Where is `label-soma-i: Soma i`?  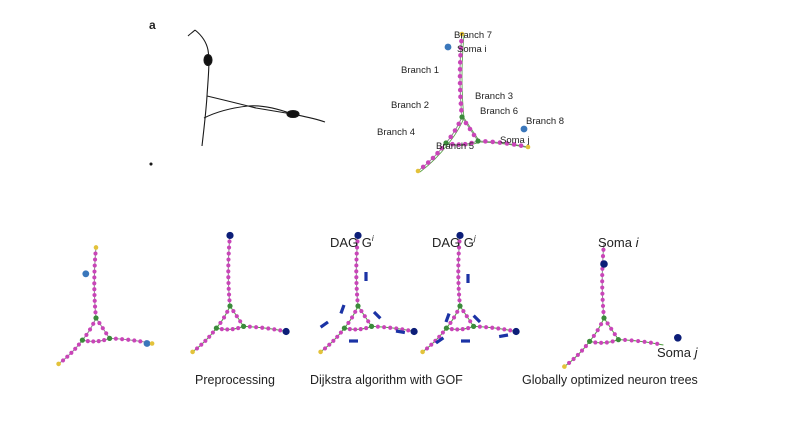
label-soma-i: Soma i is located at coordinates (472, 49).